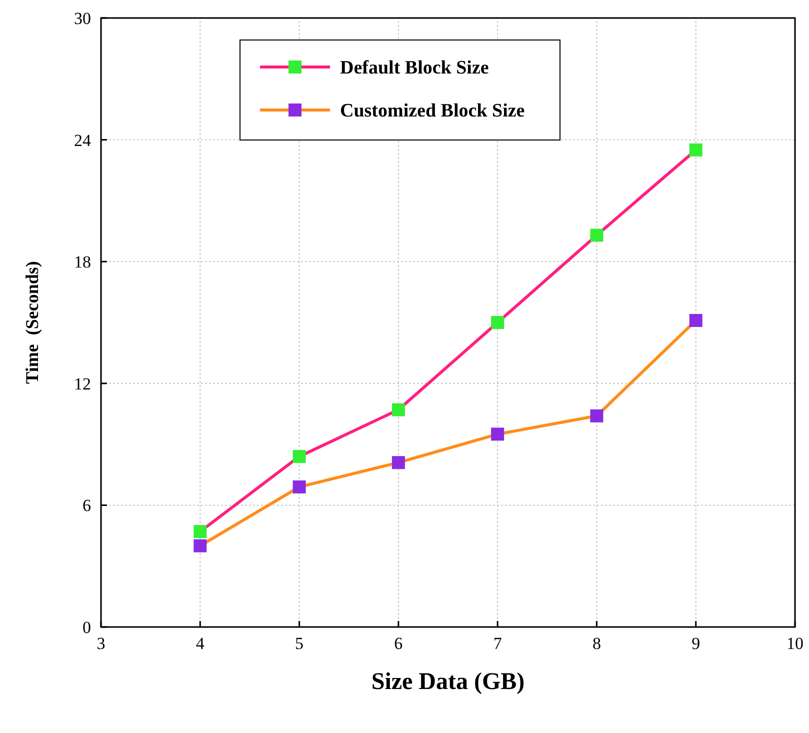  What do you see at coordinates (448, 682) in the screenshot?
I see `x-axis-title: Size Data (GB)` at bounding box center [448, 682].